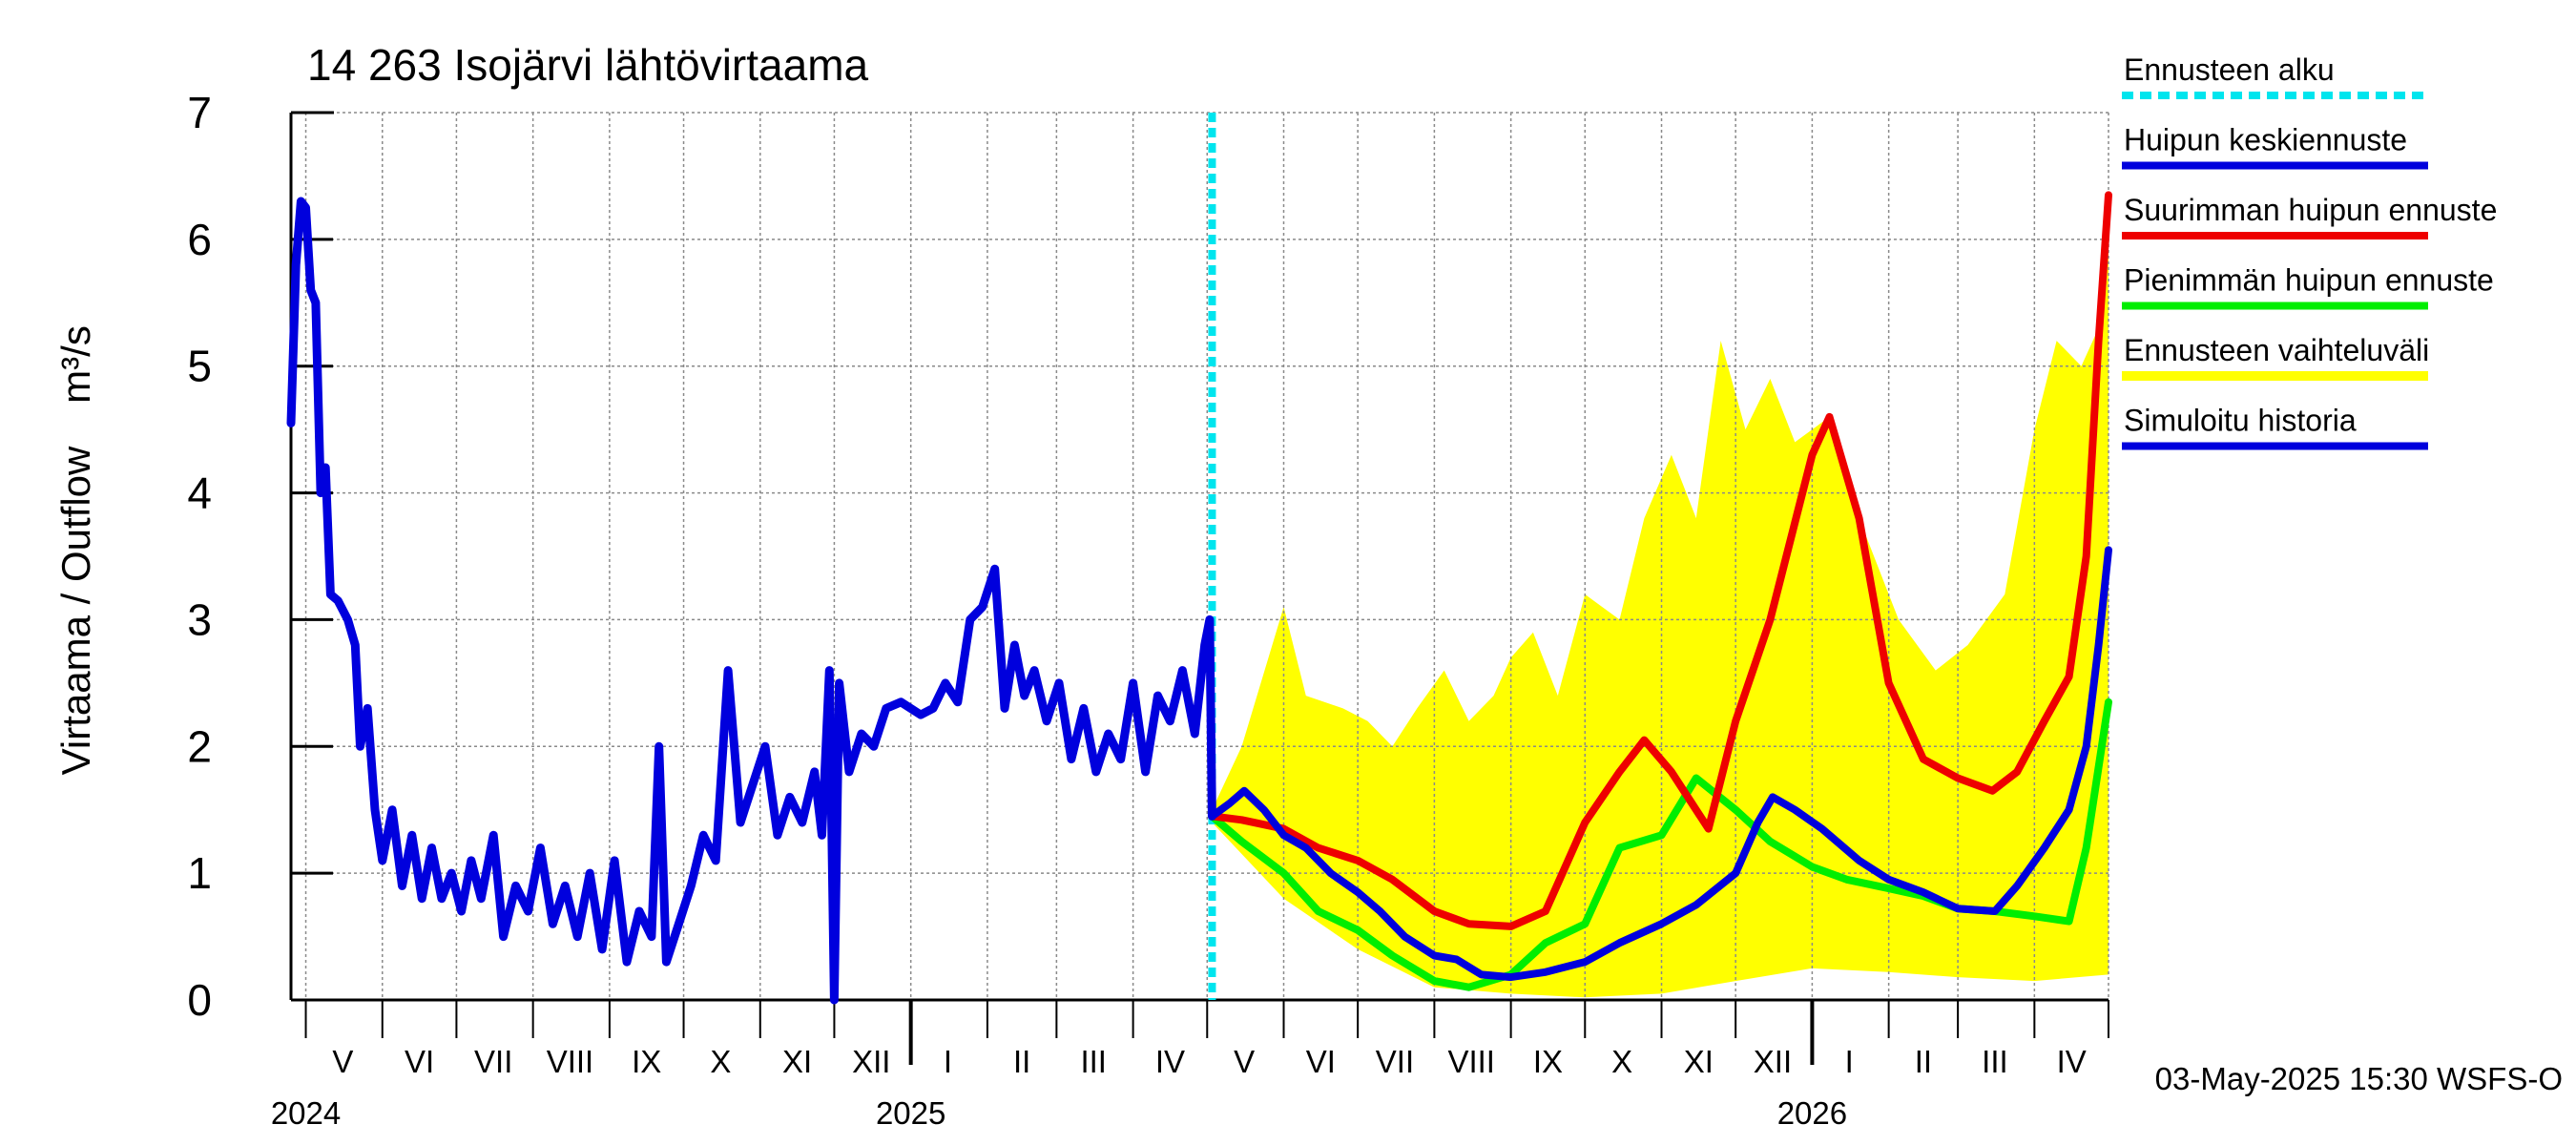 The image size is (2576, 1145). I want to click on legend-forecast-start: Ennusteen alku, so click(2275, 76).